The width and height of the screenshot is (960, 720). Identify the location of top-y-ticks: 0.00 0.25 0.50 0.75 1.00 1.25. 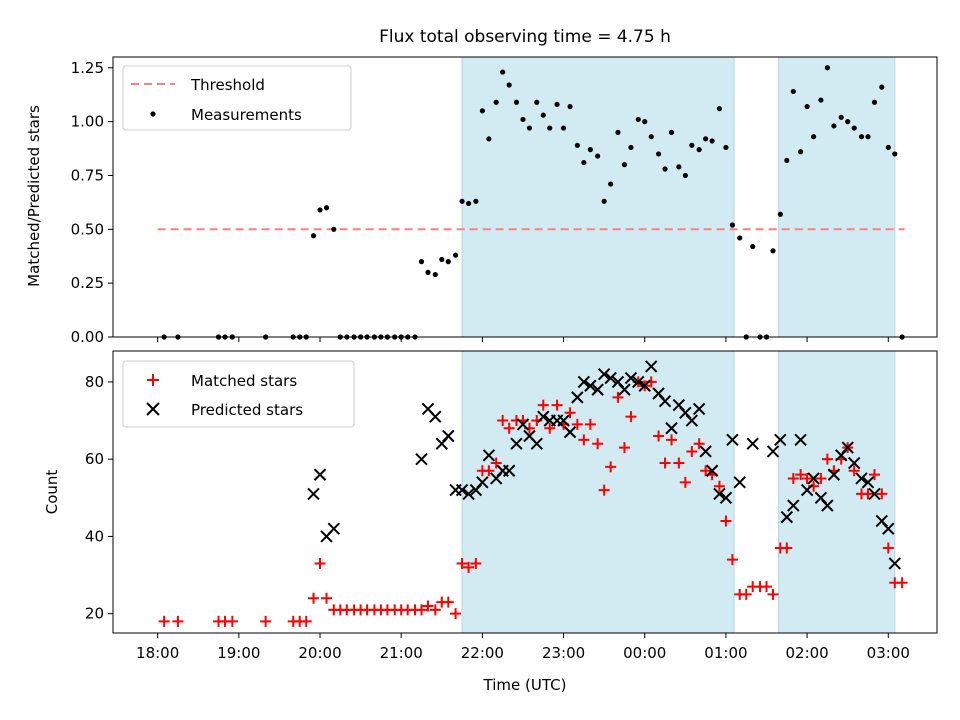
(92, 202).